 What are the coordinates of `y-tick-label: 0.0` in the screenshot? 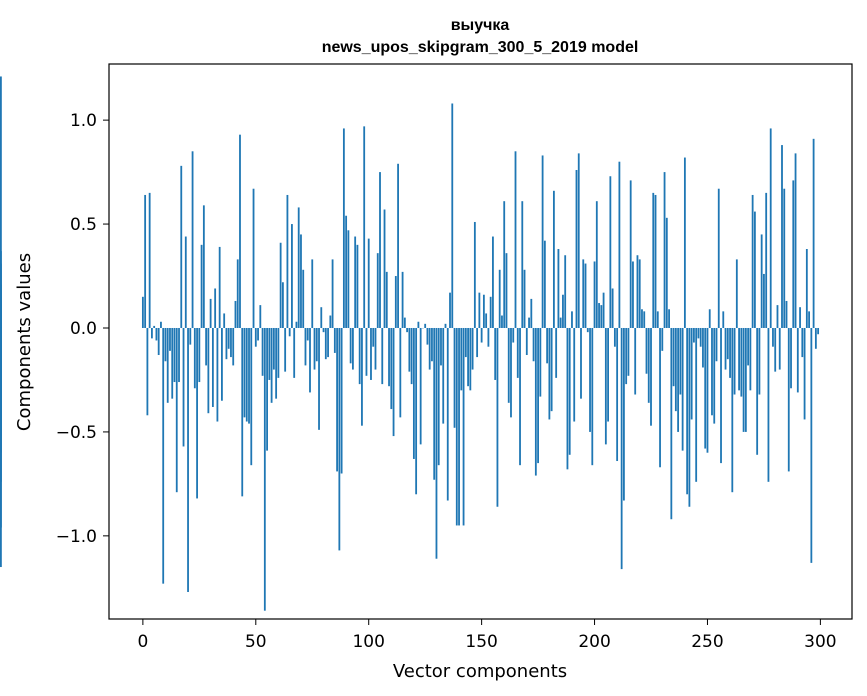 It's located at (83, 329).